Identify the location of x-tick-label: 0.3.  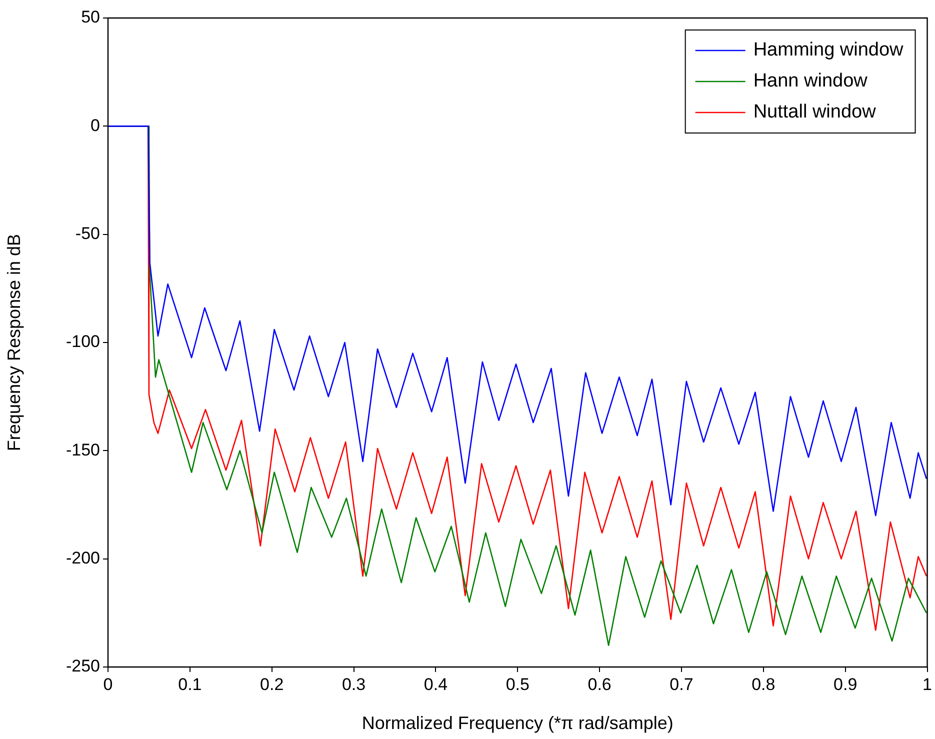
(354, 684).